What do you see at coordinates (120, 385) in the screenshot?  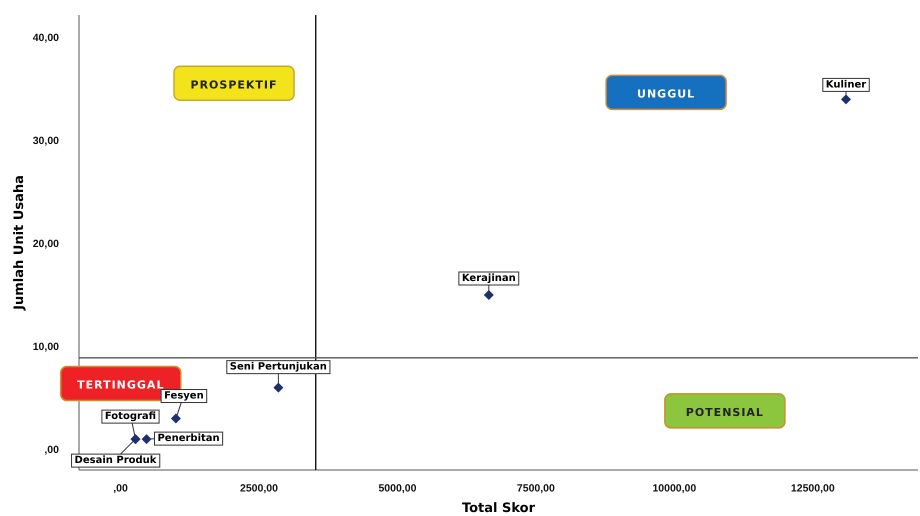 I see `annotation: TERTINGGAL` at bounding box center [120, 385].